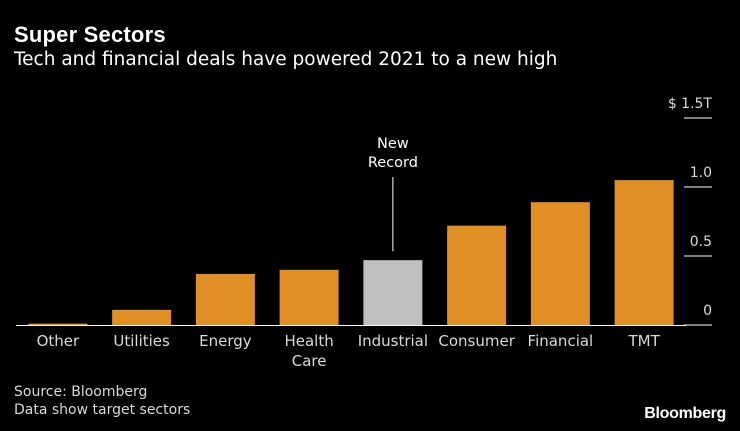 This screenshot has width=740, height=431. Describe the element at coordinates (308, 351) in the screenshot. I see `category-label-3: Health Care` at that location.